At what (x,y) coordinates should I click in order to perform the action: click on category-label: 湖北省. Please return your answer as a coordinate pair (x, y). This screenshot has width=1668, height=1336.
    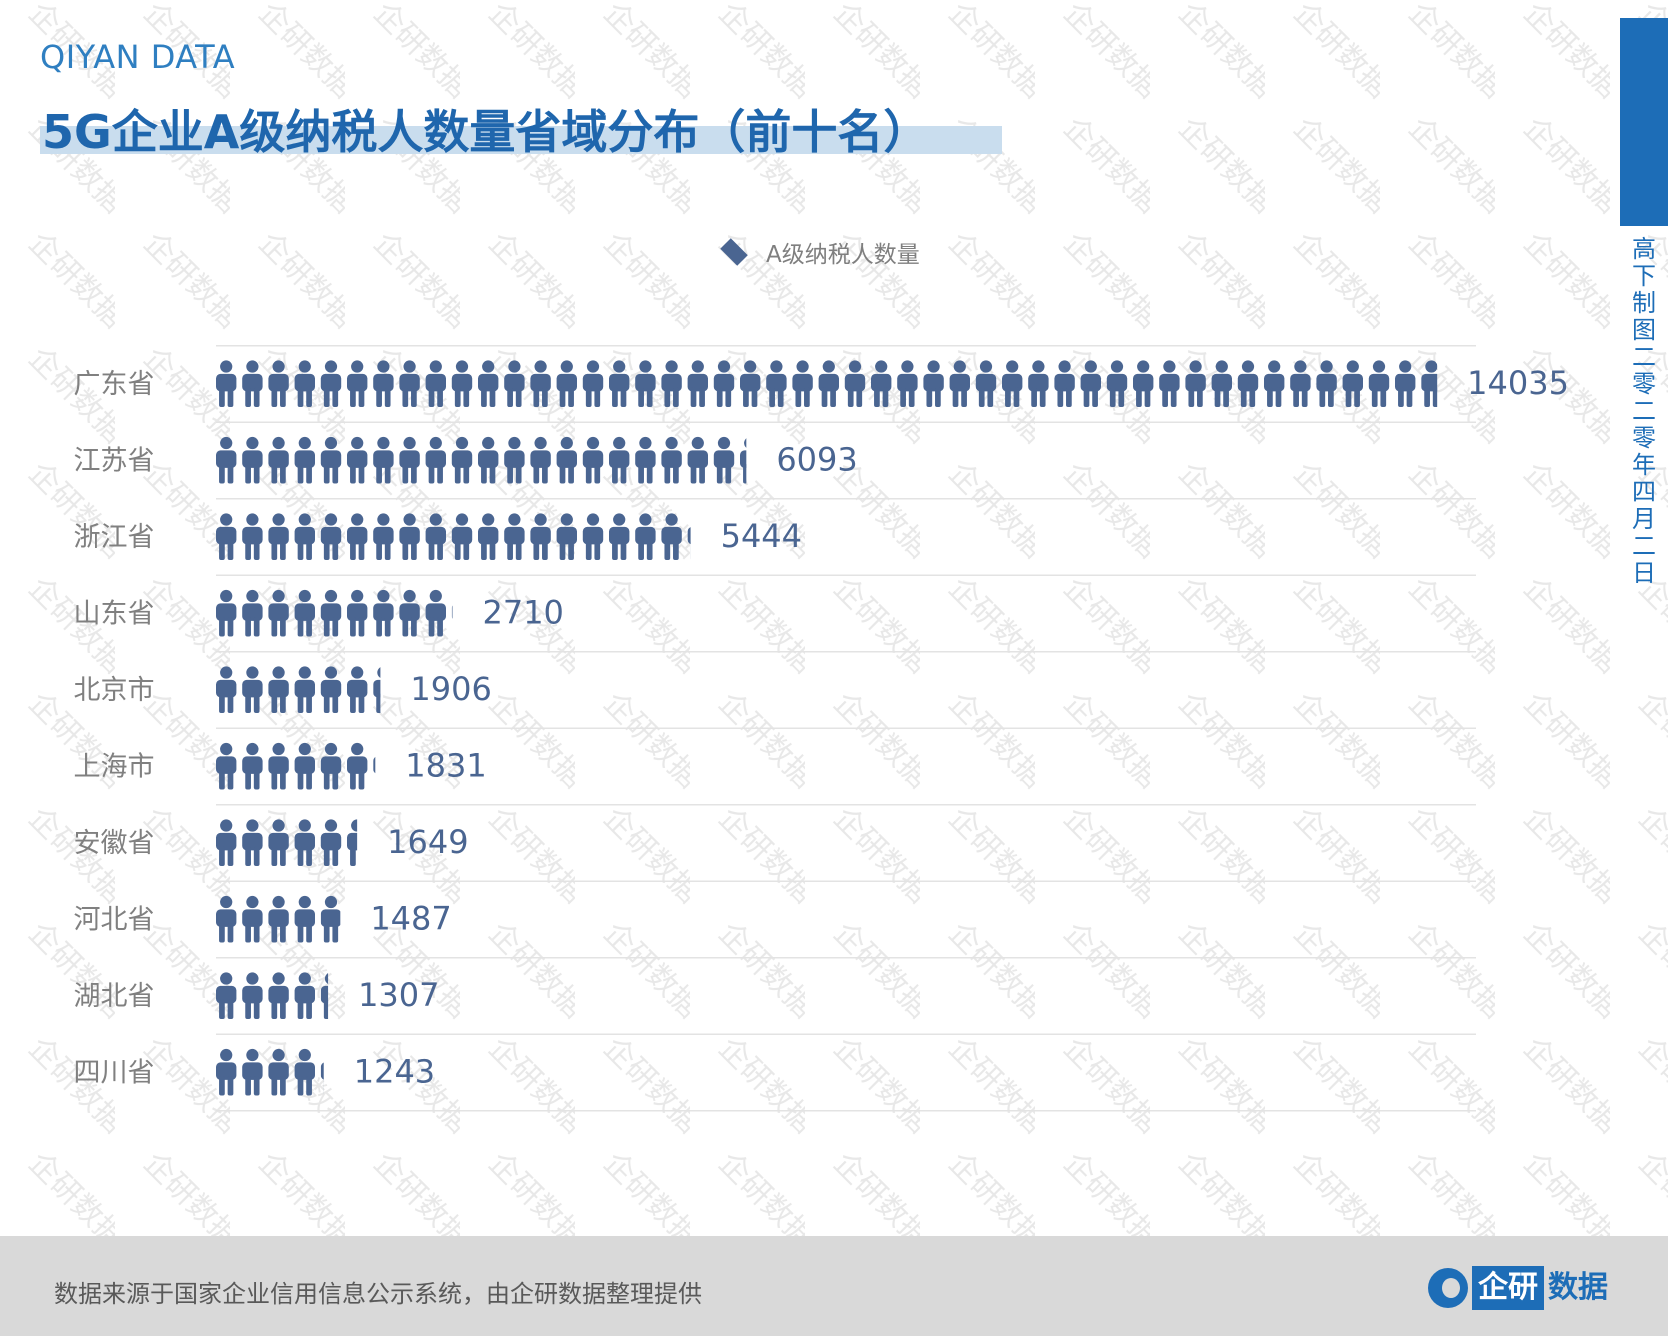
    Looking at the image, I should click on (114, 996).